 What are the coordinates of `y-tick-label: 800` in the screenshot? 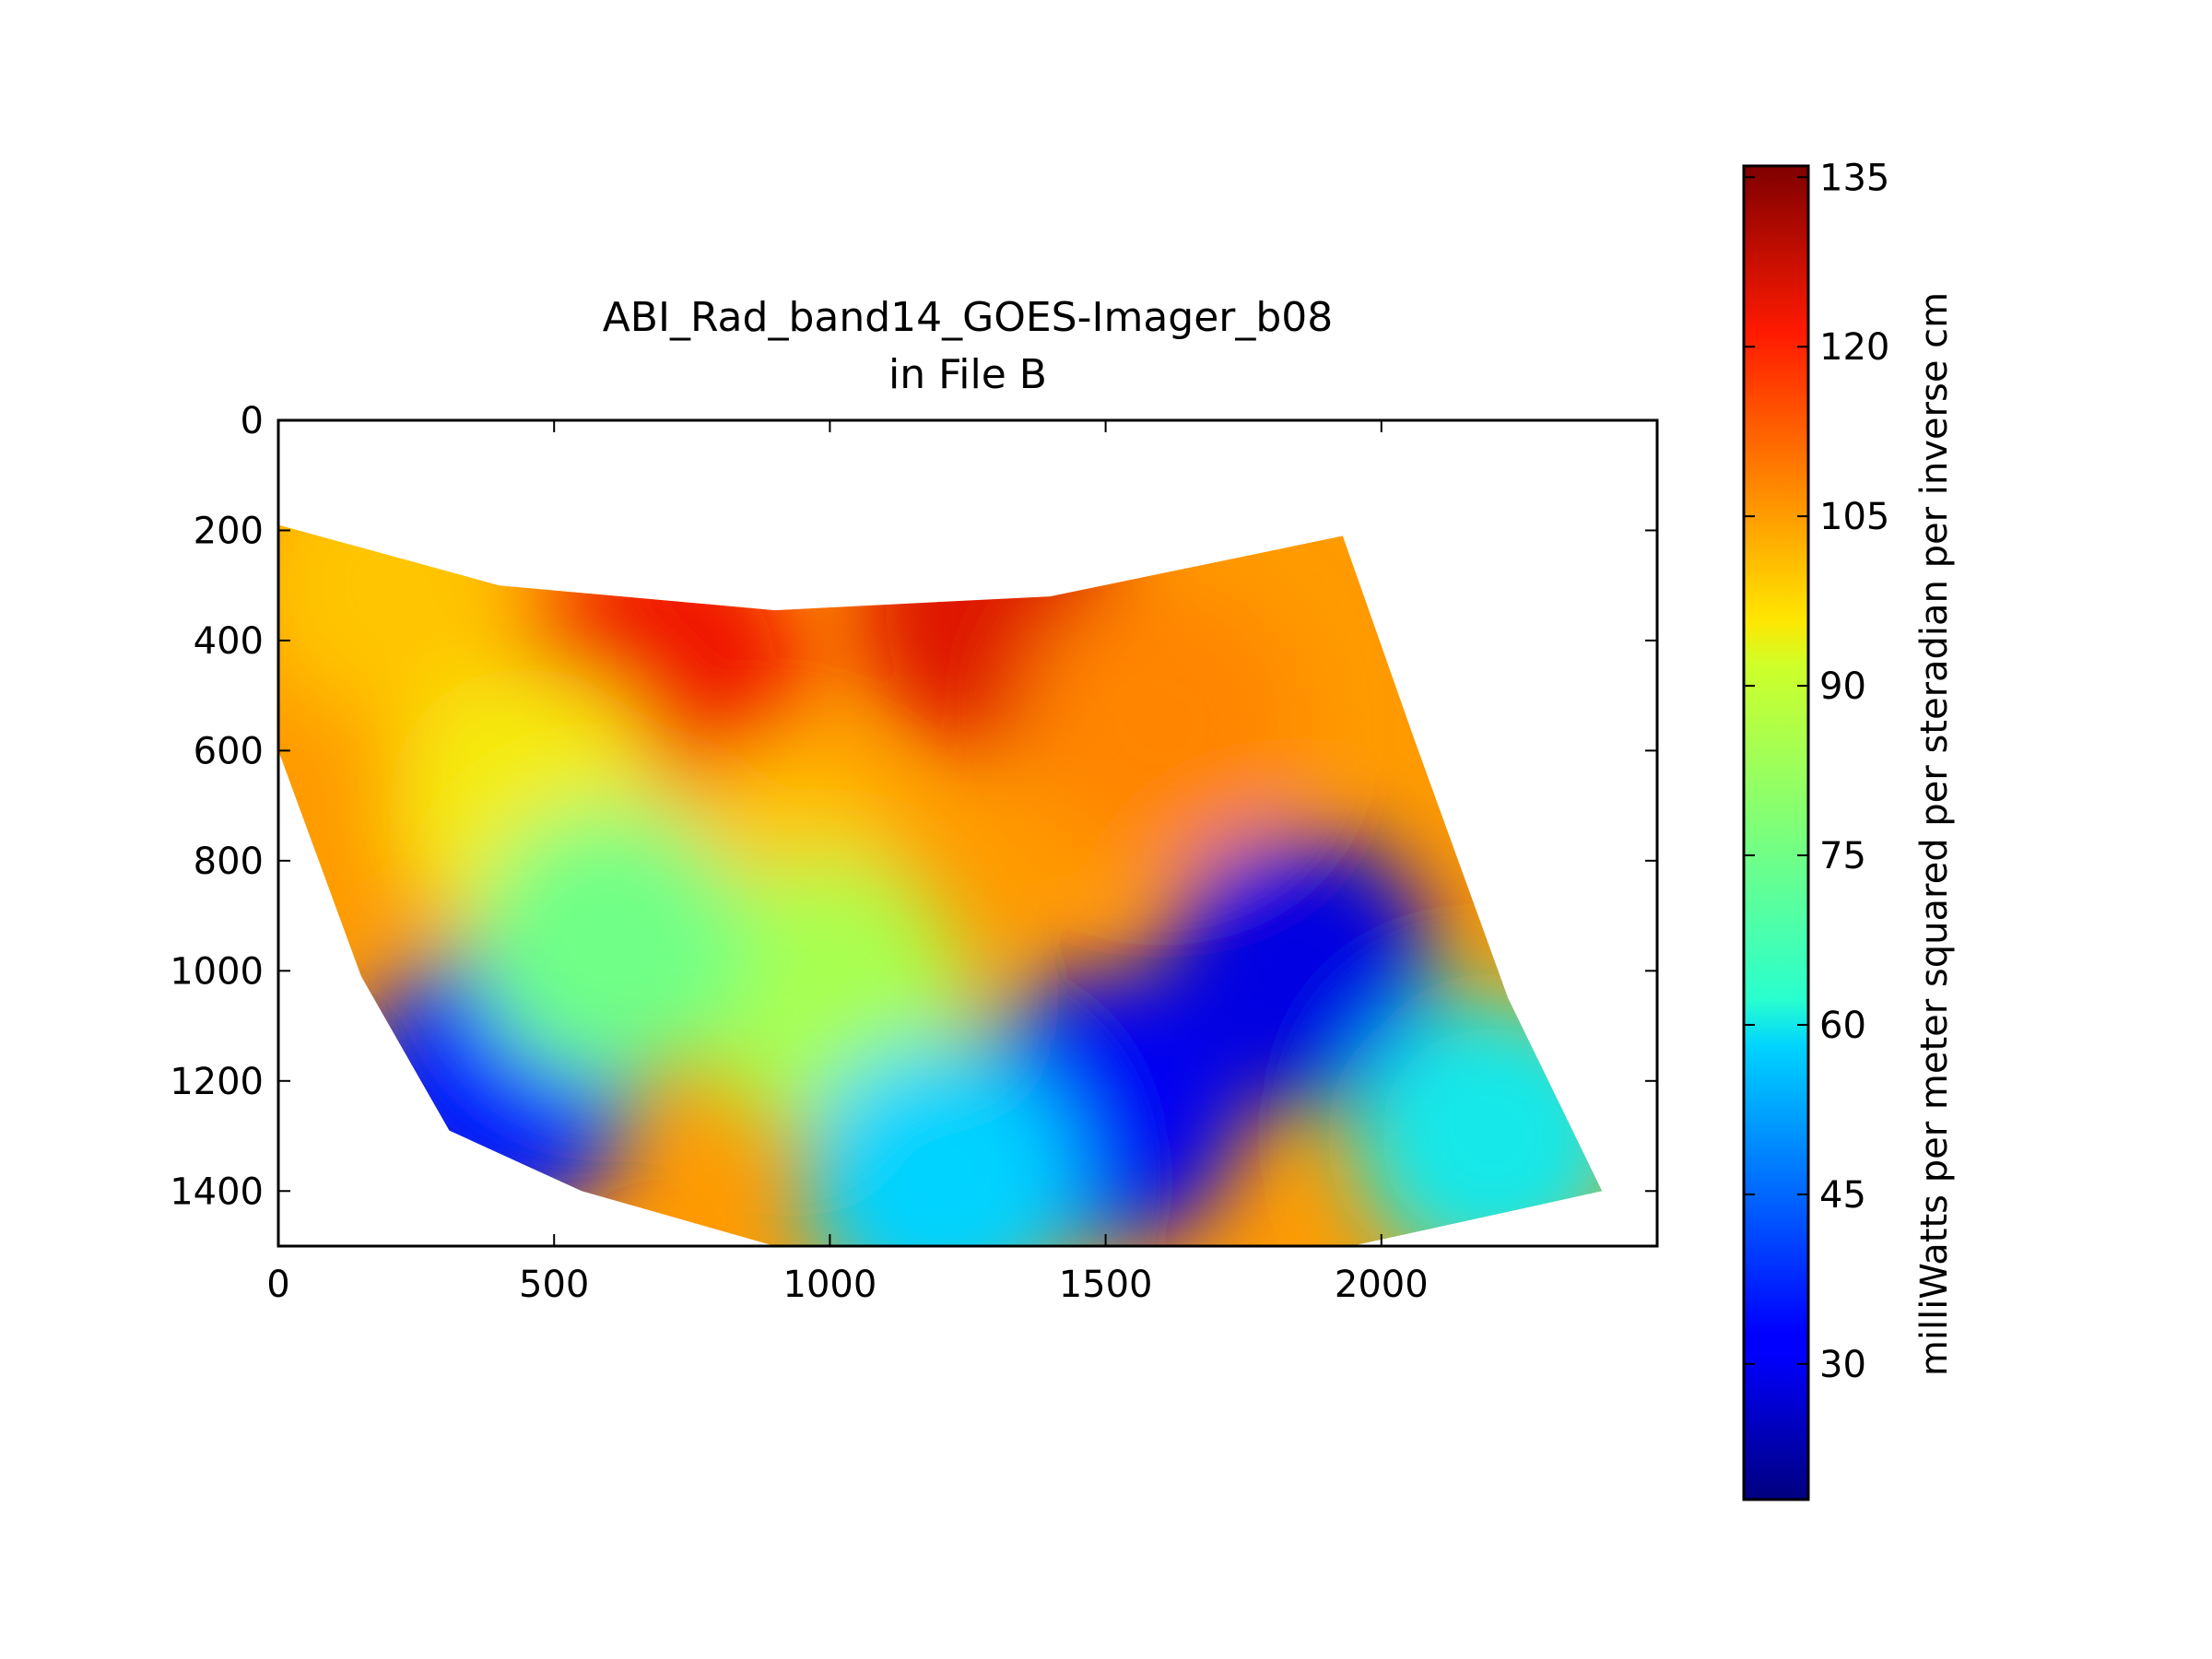 It's located at (229, 862).